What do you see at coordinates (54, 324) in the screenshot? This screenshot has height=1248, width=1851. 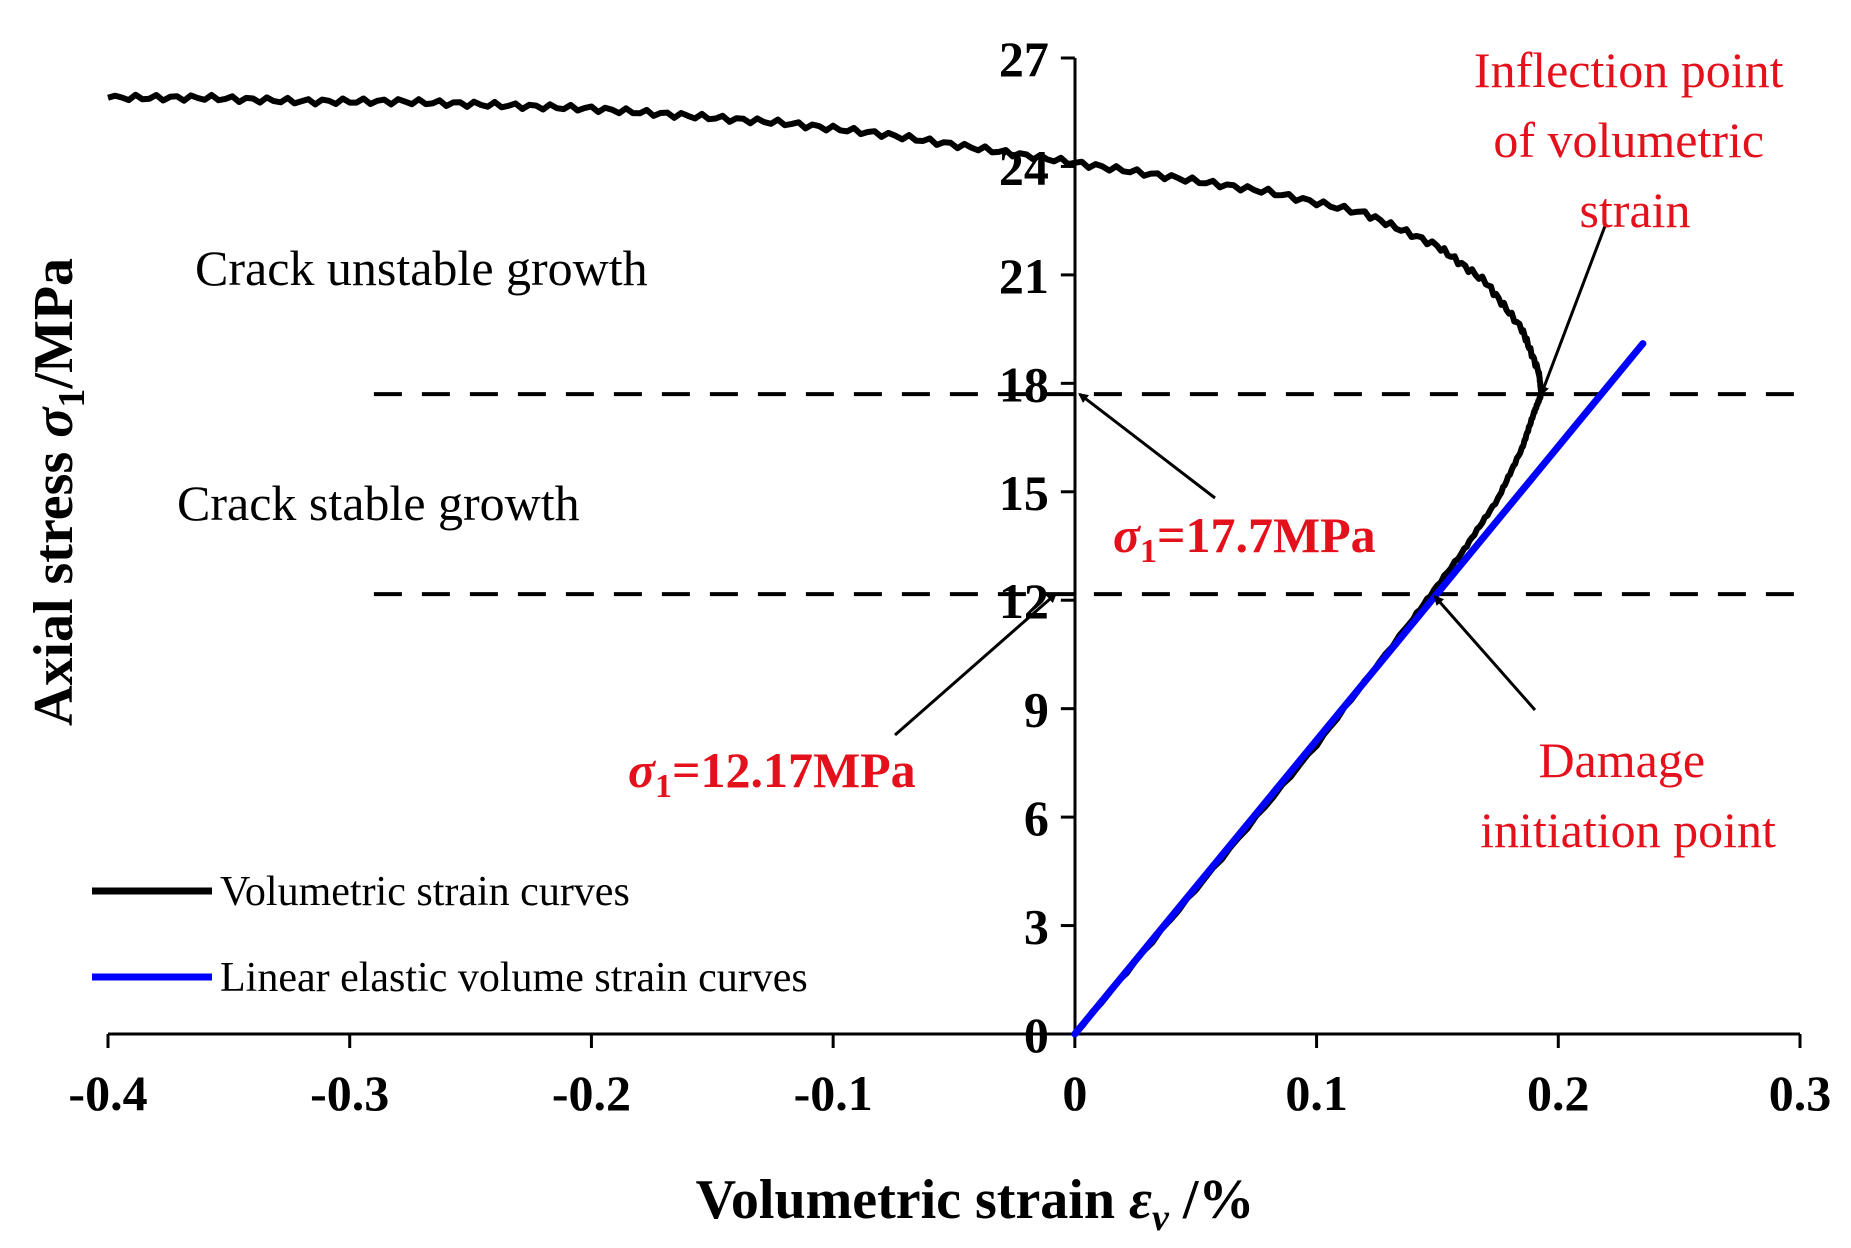 I see `y-axis-title-suffix: /MPa` at bounding box center [54, 324].